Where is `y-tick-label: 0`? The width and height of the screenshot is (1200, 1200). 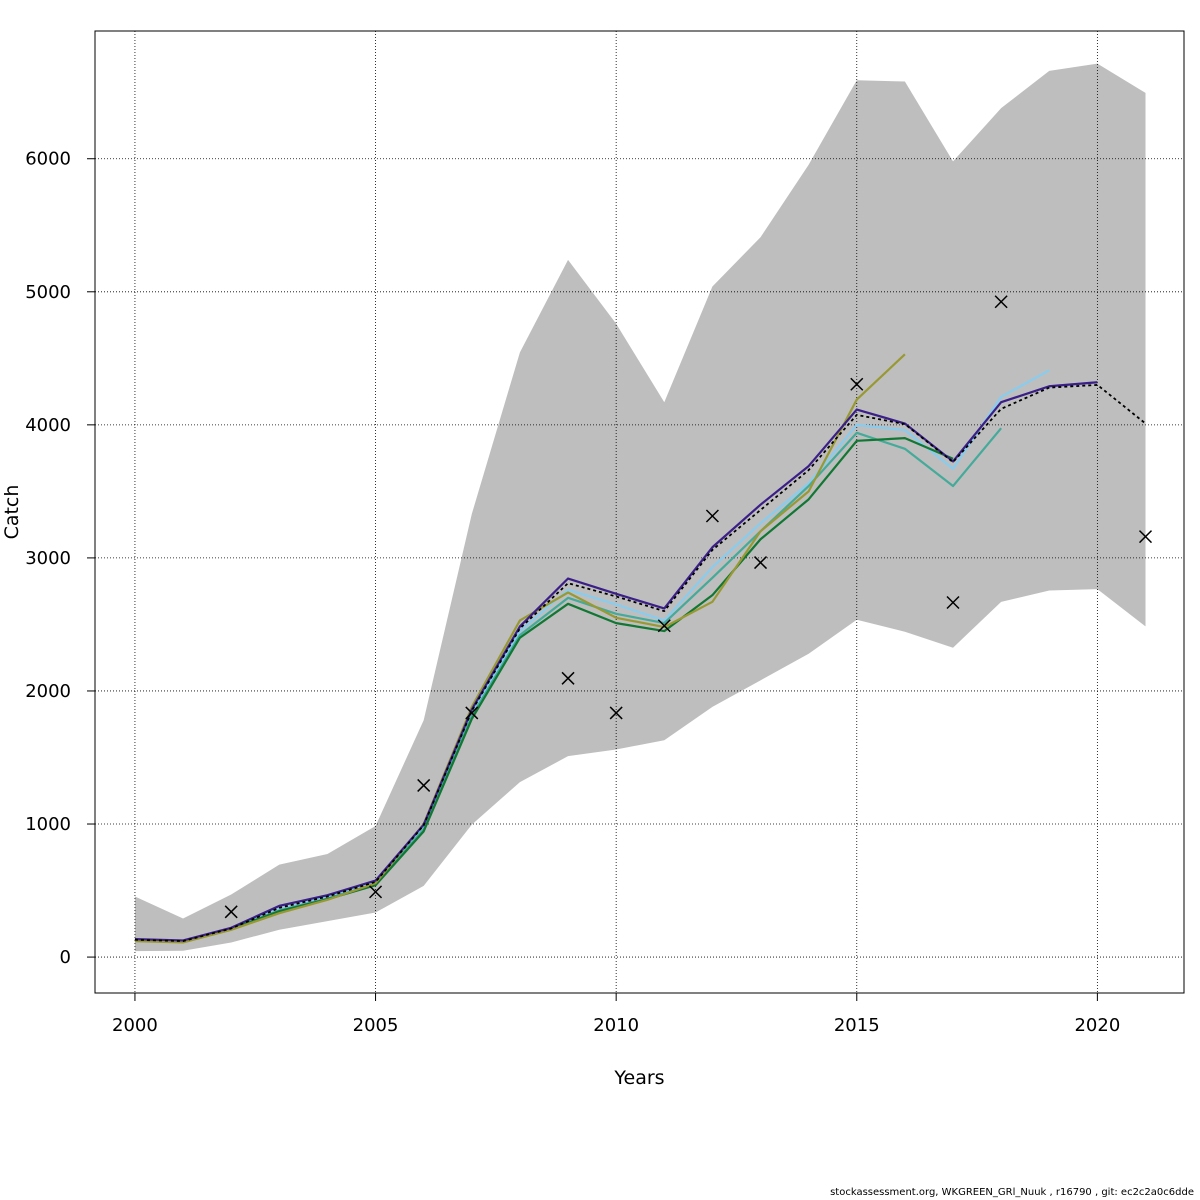
y-tick-label: 0 is located at coordinates (65, 957).